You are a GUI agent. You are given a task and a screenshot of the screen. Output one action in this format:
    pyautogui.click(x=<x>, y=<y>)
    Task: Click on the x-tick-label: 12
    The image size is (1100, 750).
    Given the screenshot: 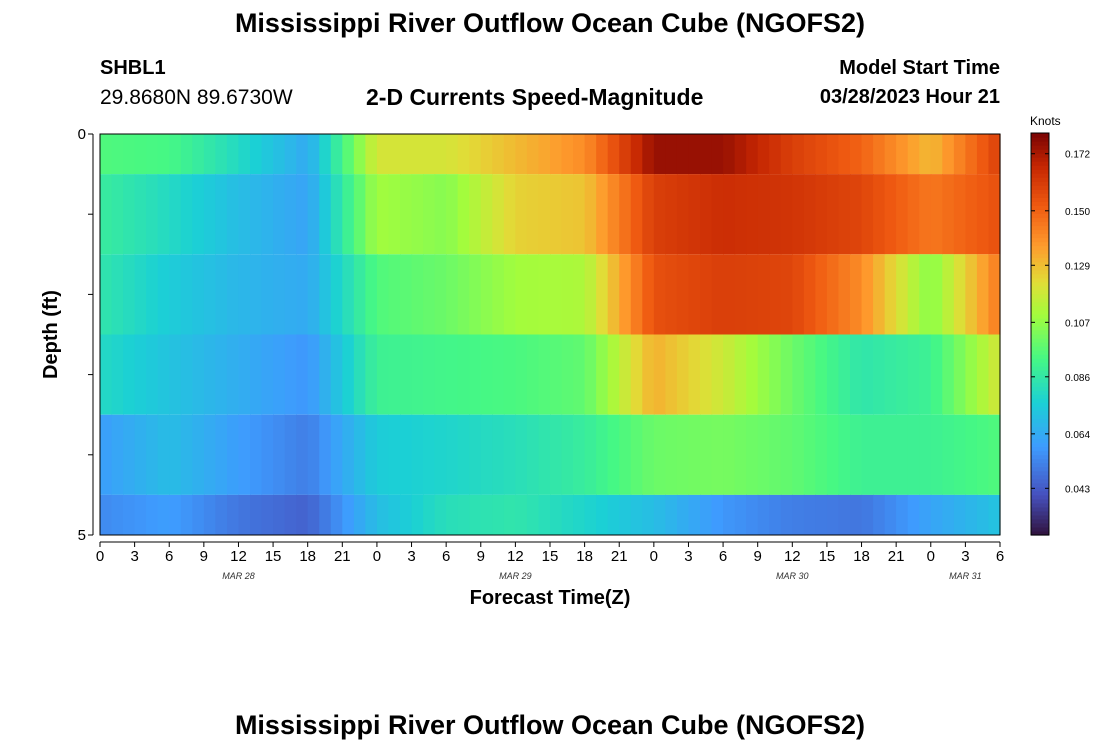 What is the action you would take?
    pyautogui.click(x=238, y=556)
    